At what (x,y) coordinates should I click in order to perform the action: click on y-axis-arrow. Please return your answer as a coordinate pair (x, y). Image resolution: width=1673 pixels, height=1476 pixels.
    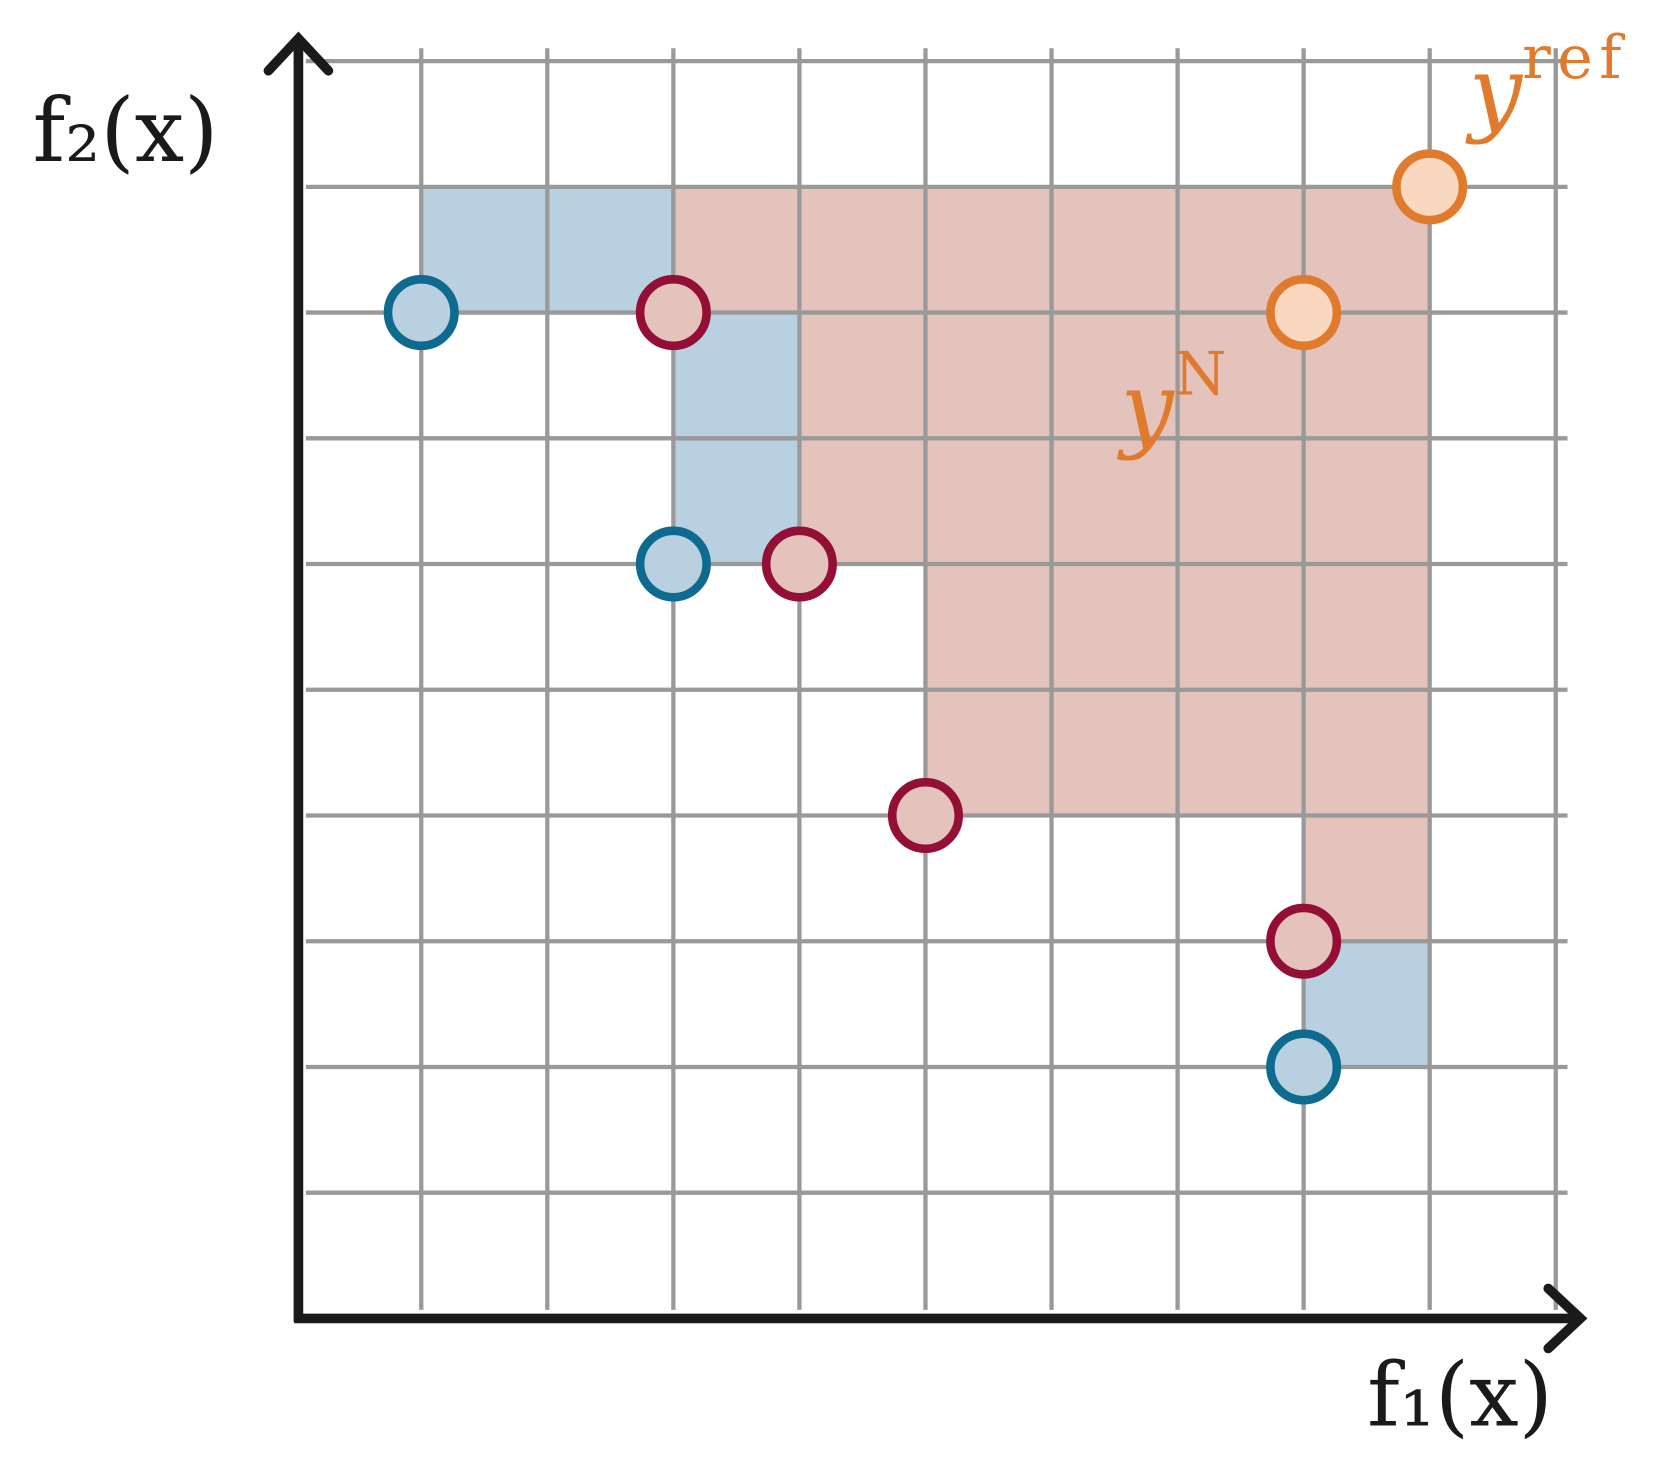
    Looking at the image, I should click on (298, 53).